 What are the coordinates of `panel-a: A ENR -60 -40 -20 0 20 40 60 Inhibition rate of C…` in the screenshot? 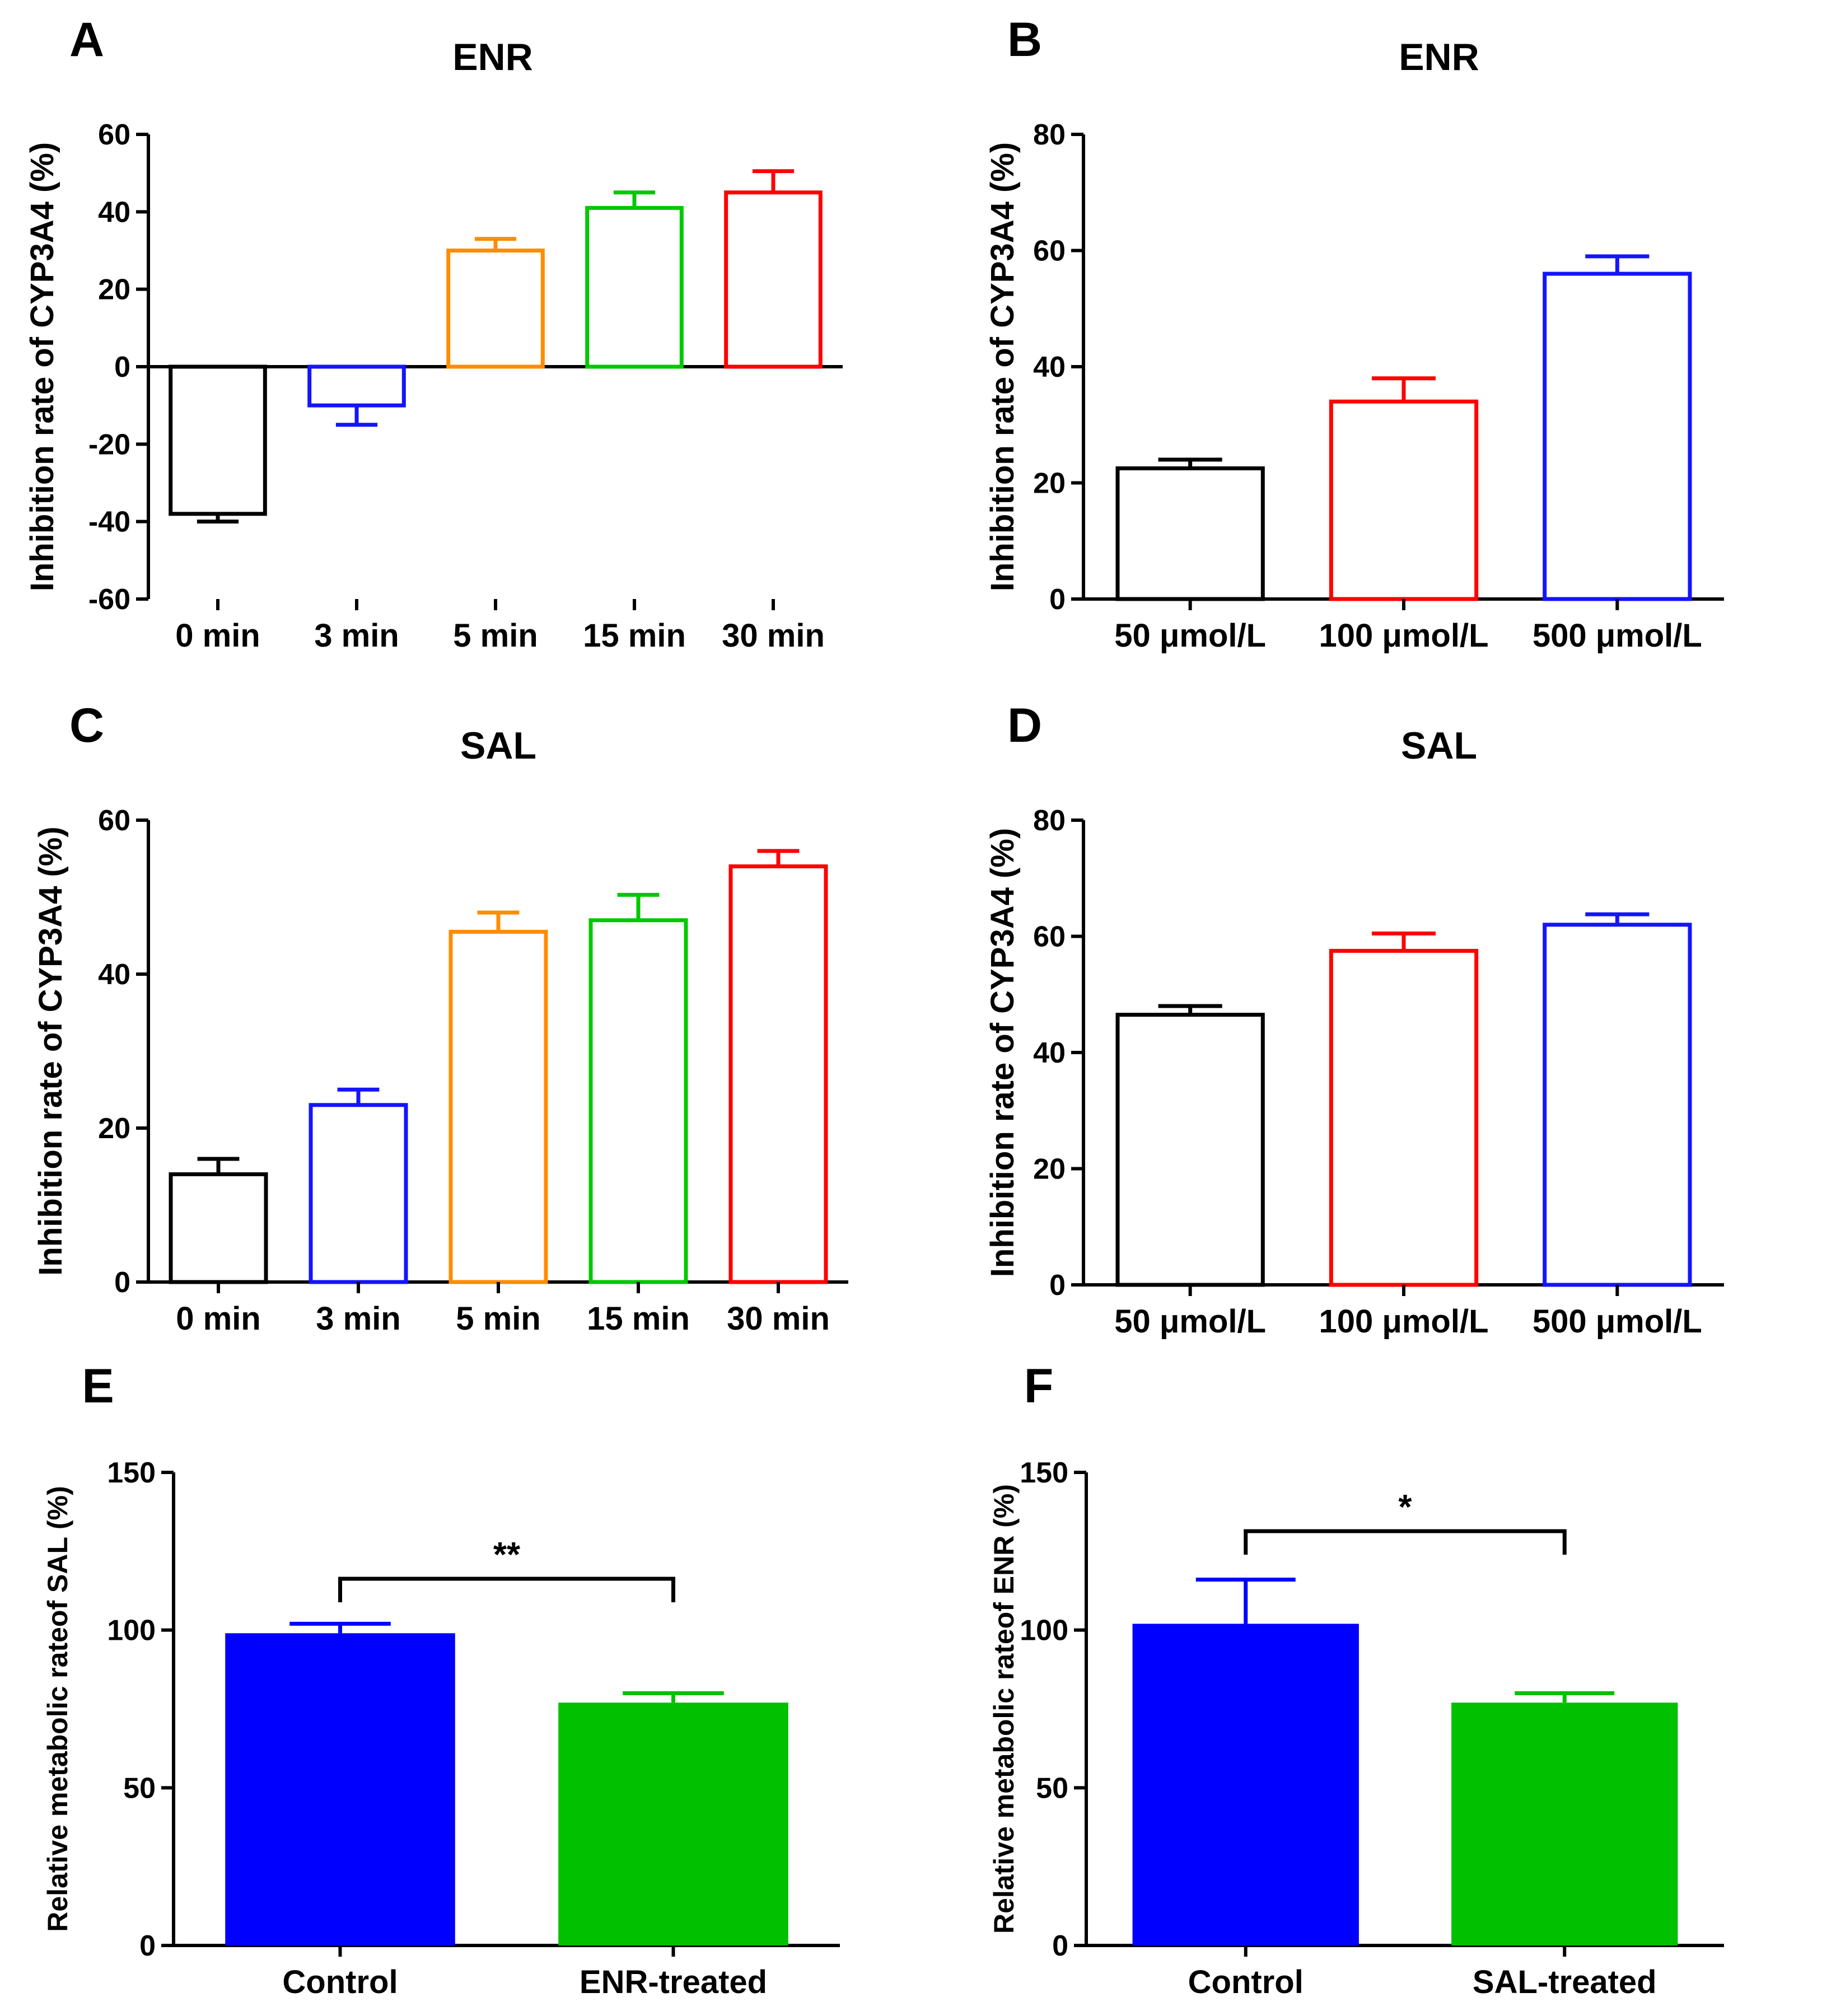 It's located at (433, 333).